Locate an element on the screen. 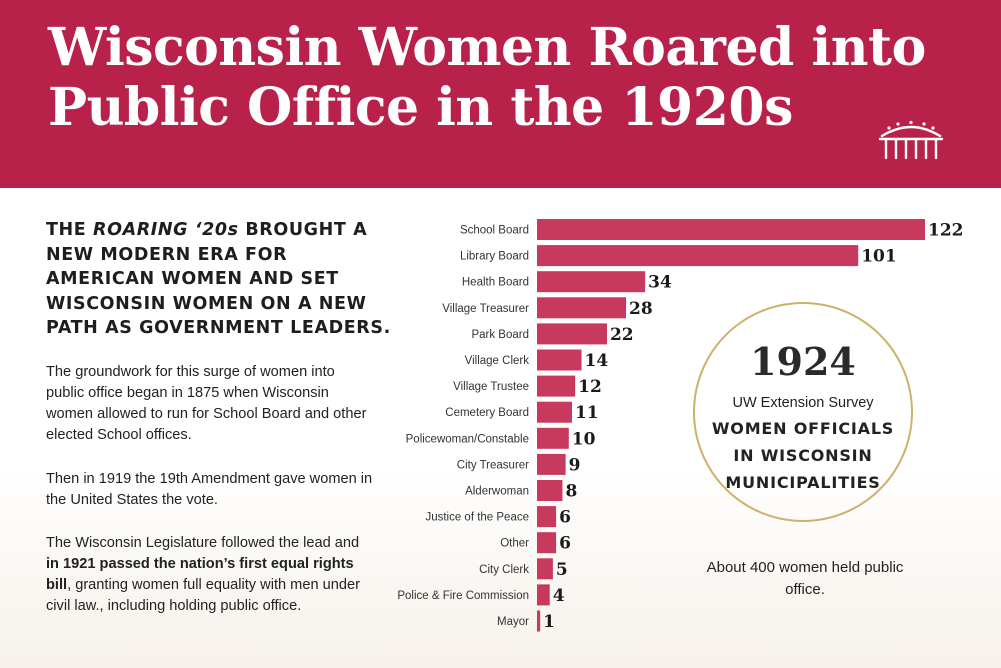 Image resolution: width=1001 pixels, height=668 pixels. capitol-arch-icon is located at coordinates (911, 140).